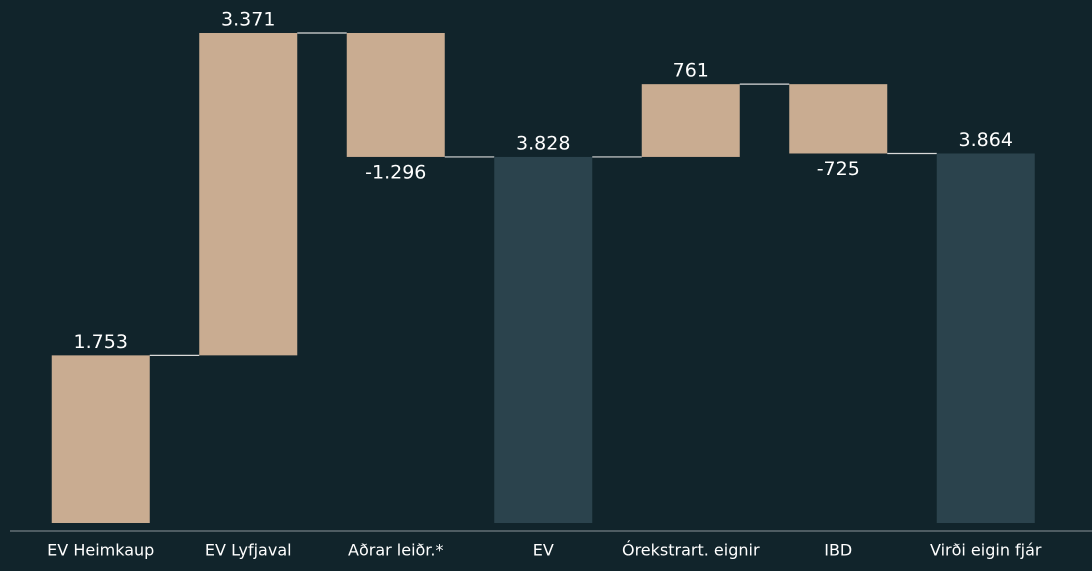 The height and width of the screenshot is (571, 1092). Describe the element at coordinates (248, 550) in the screenshot. I see `x-tick-label: EV Lyfjaval` at that location.